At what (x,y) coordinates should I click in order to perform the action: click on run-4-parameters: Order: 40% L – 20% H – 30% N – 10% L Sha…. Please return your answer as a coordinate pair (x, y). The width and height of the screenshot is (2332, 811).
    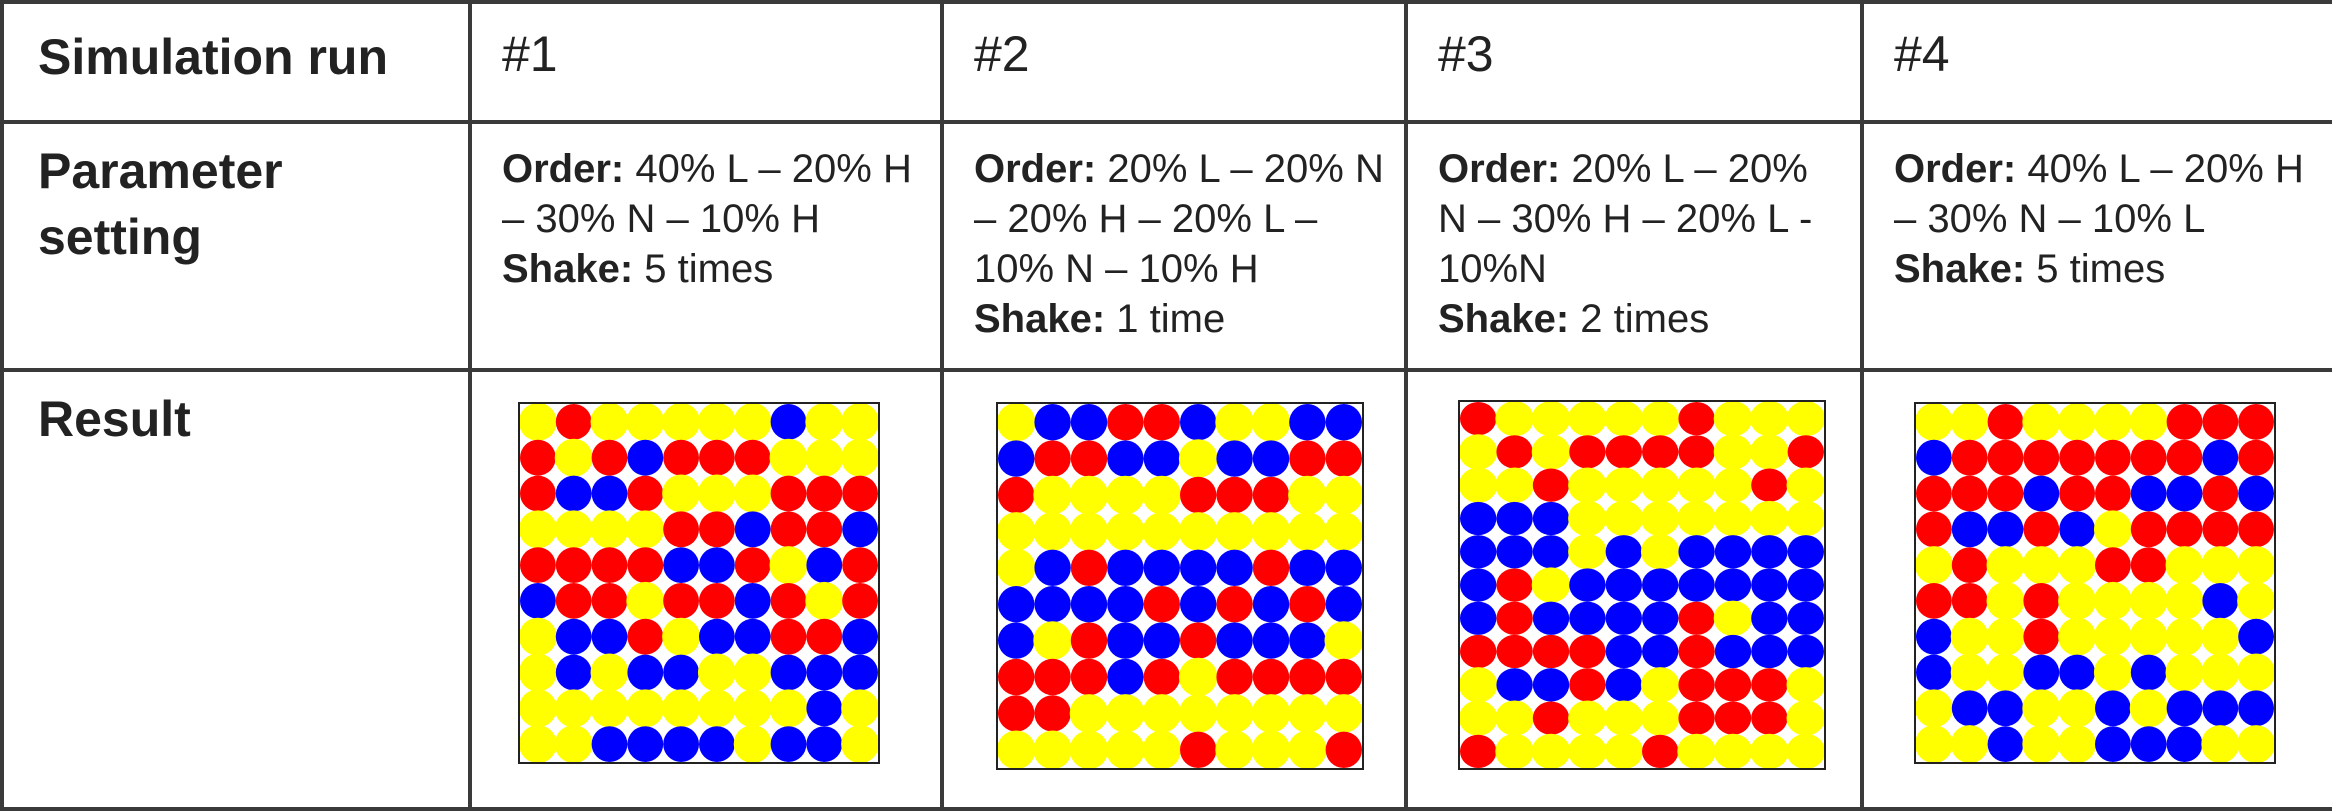
    Looking at the image, I should click on (2096, 246).